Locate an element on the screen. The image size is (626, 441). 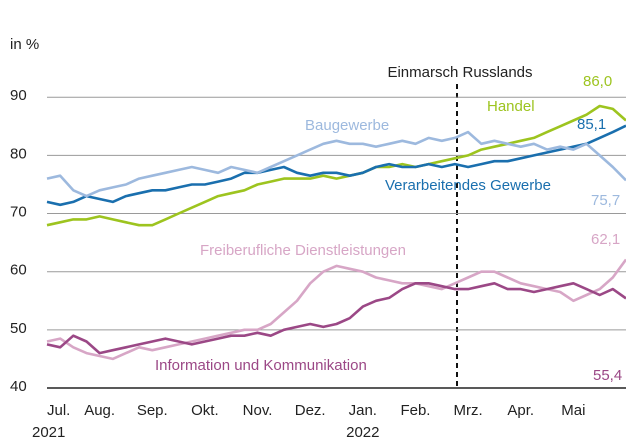
value-label: 55,4 is located at coordinates (607, 375).